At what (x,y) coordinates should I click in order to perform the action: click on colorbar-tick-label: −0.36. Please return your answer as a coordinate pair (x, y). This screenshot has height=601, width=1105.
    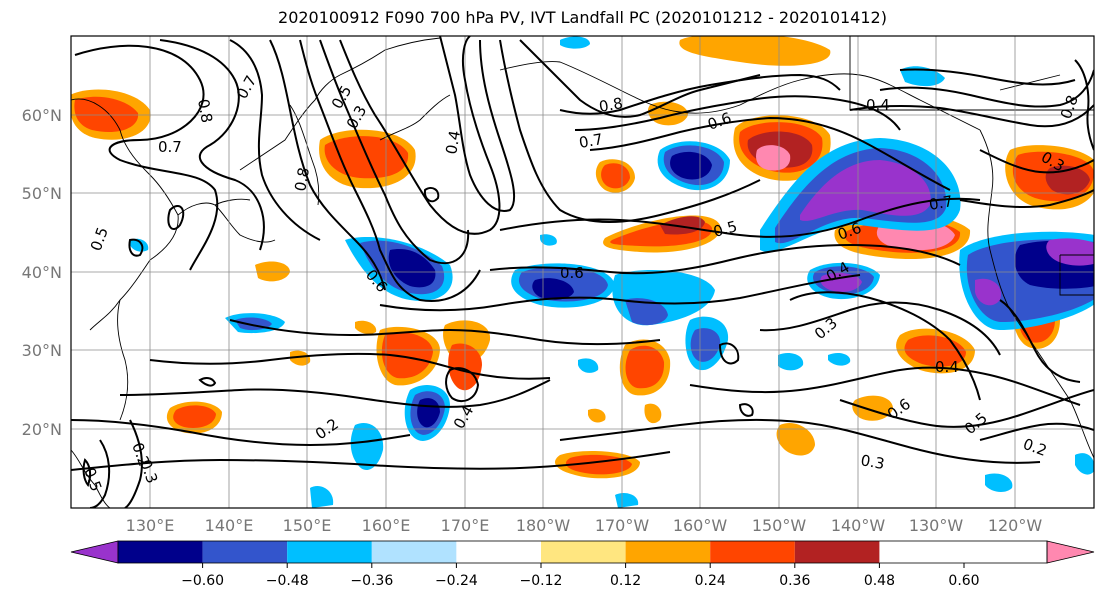
    Looking at the image, I should click on (371, 581).